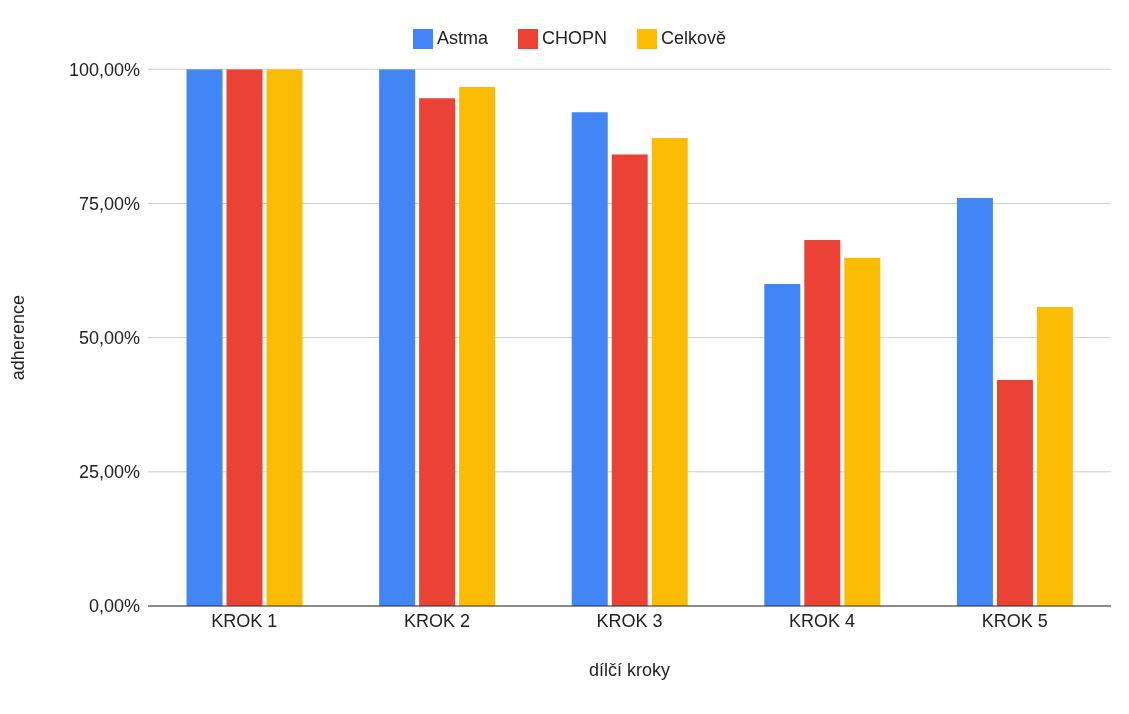  I want to click on x-axis-title: dílčí kroky, so click(629, 670).